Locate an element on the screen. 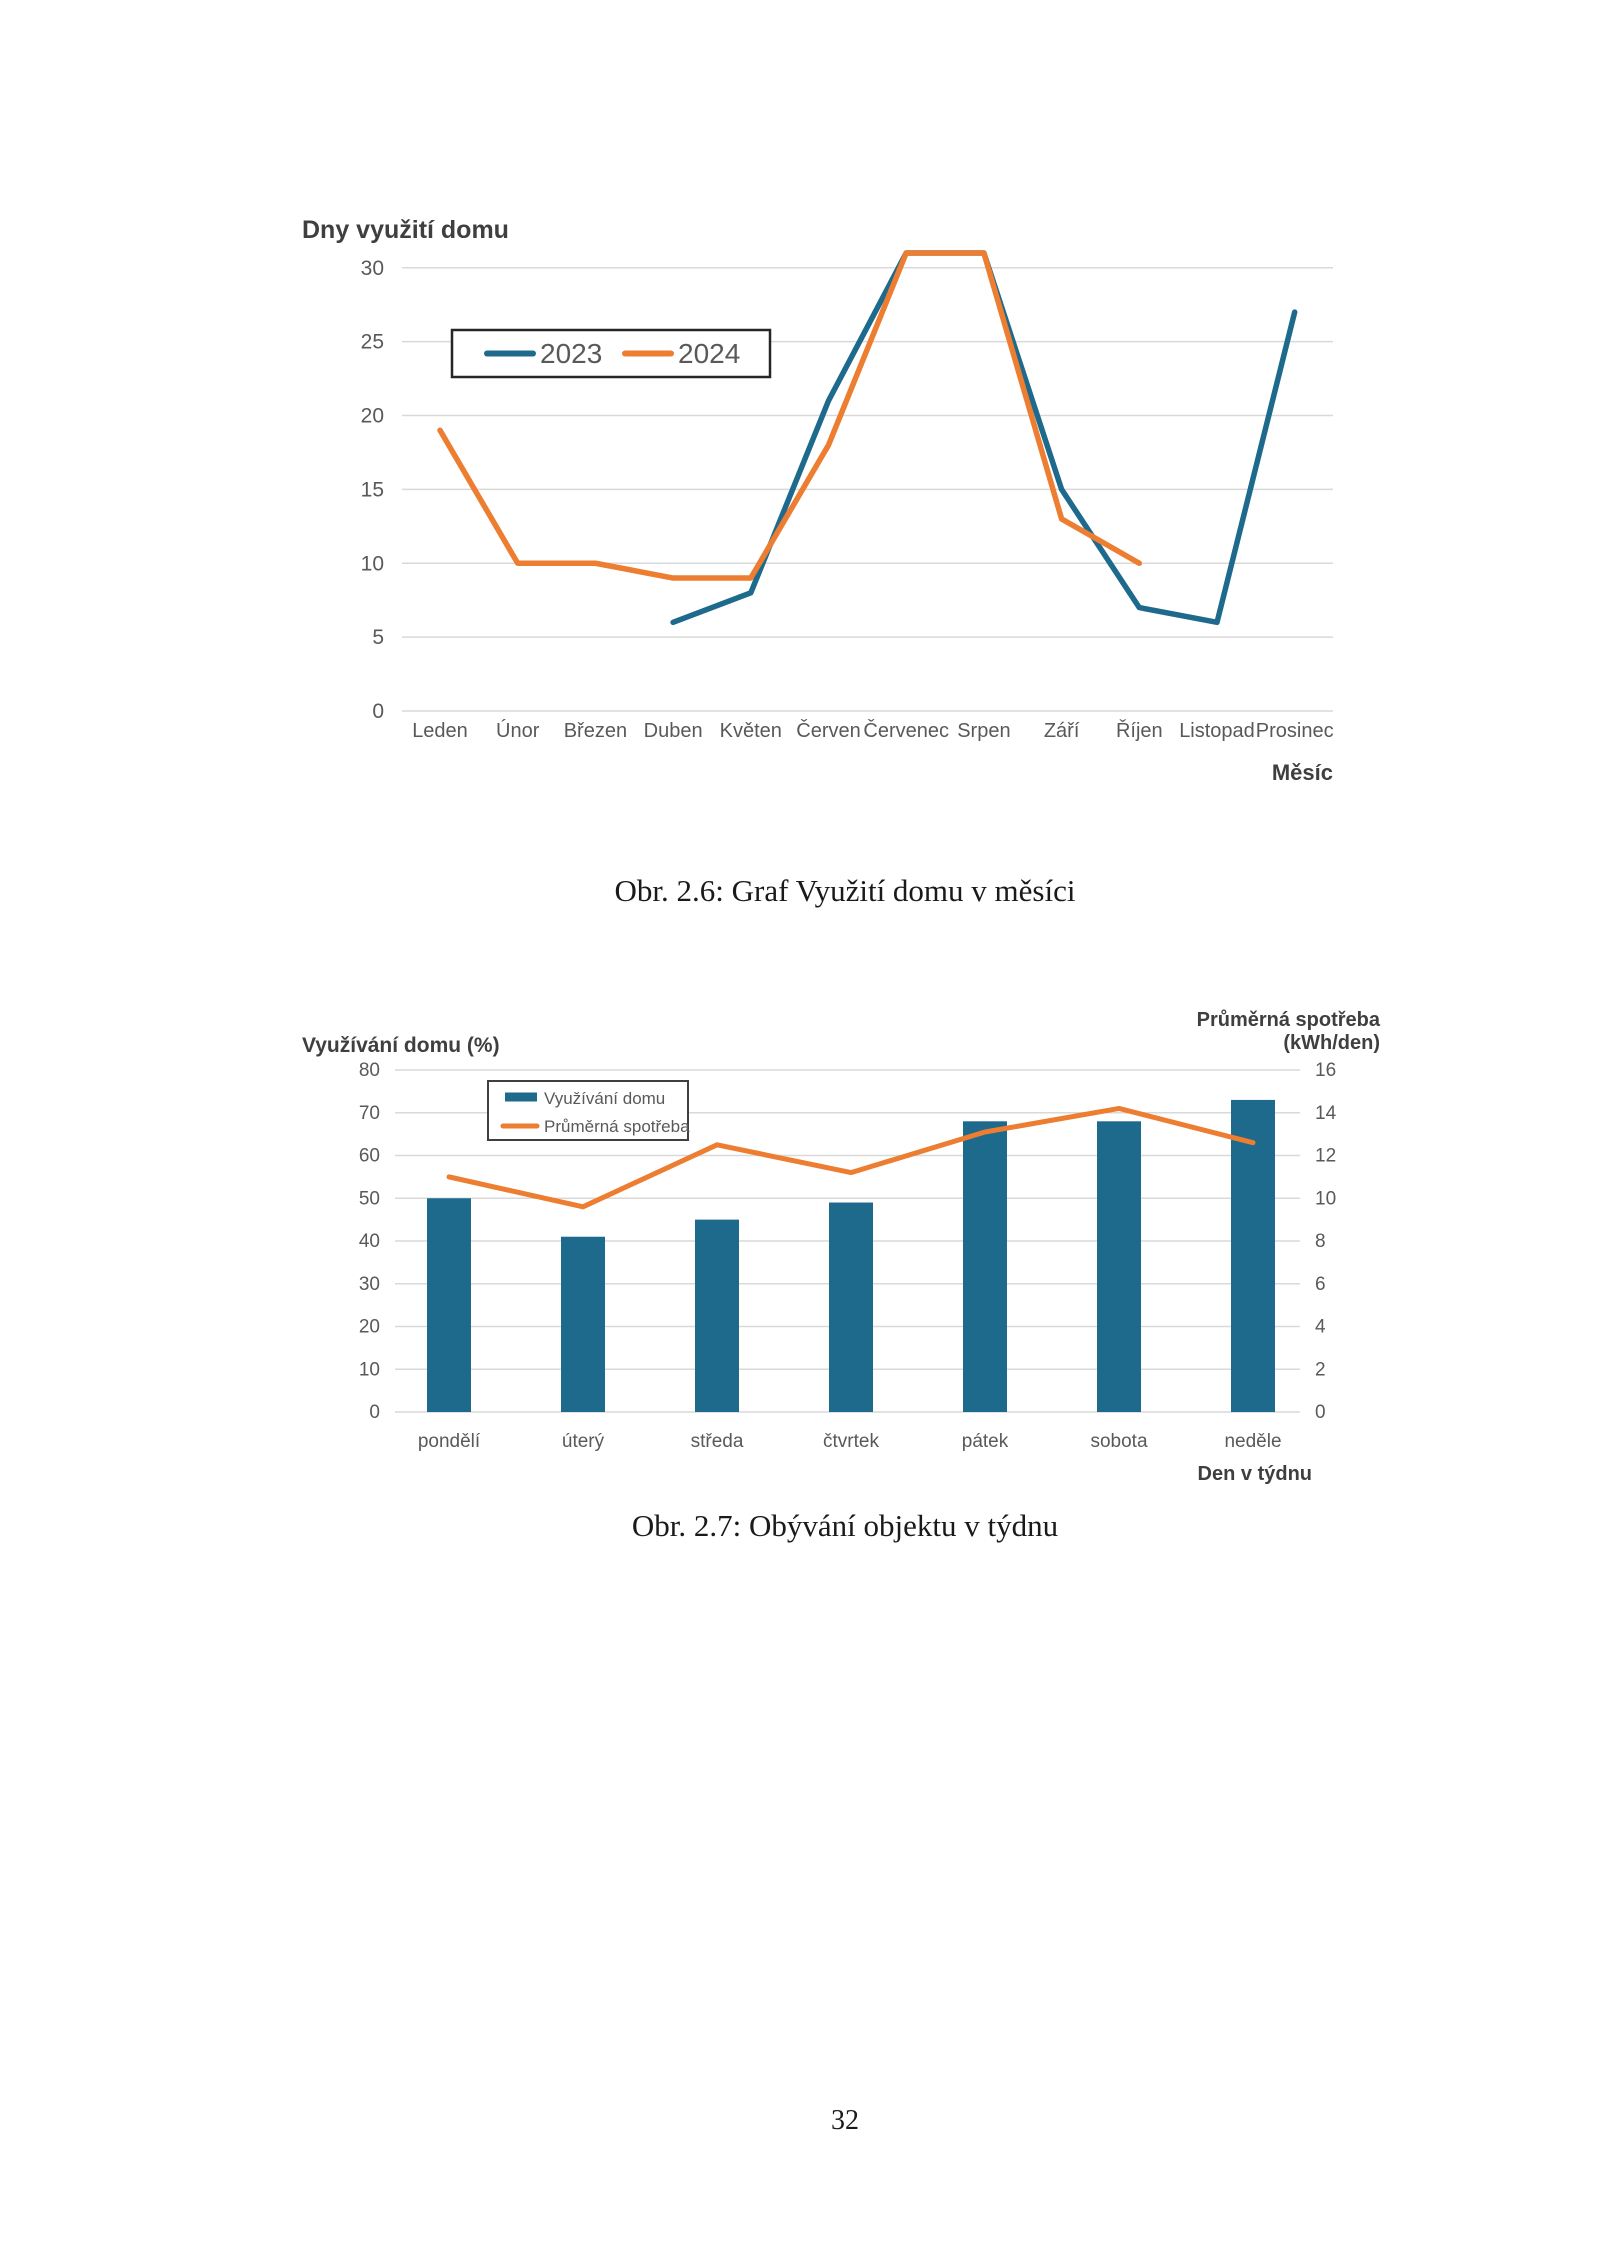  chart2-left-tick-80: 80 is located at coordinates (369, 1070).